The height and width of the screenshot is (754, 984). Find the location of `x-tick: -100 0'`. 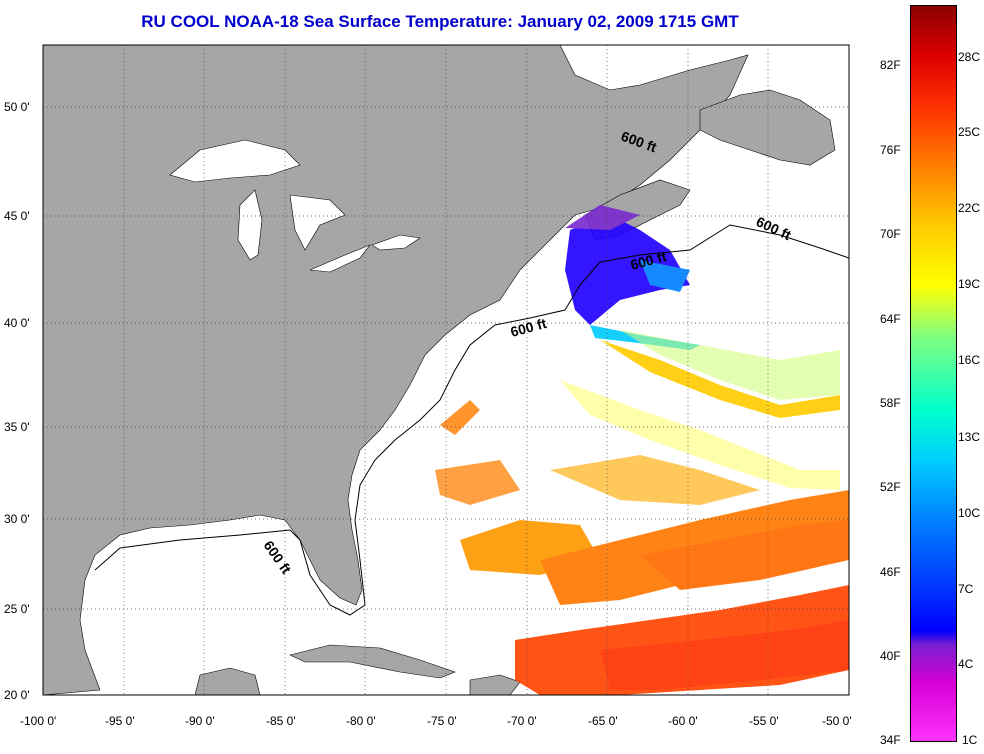

x-tick: -100 0' is located at coordinates (38, 721).